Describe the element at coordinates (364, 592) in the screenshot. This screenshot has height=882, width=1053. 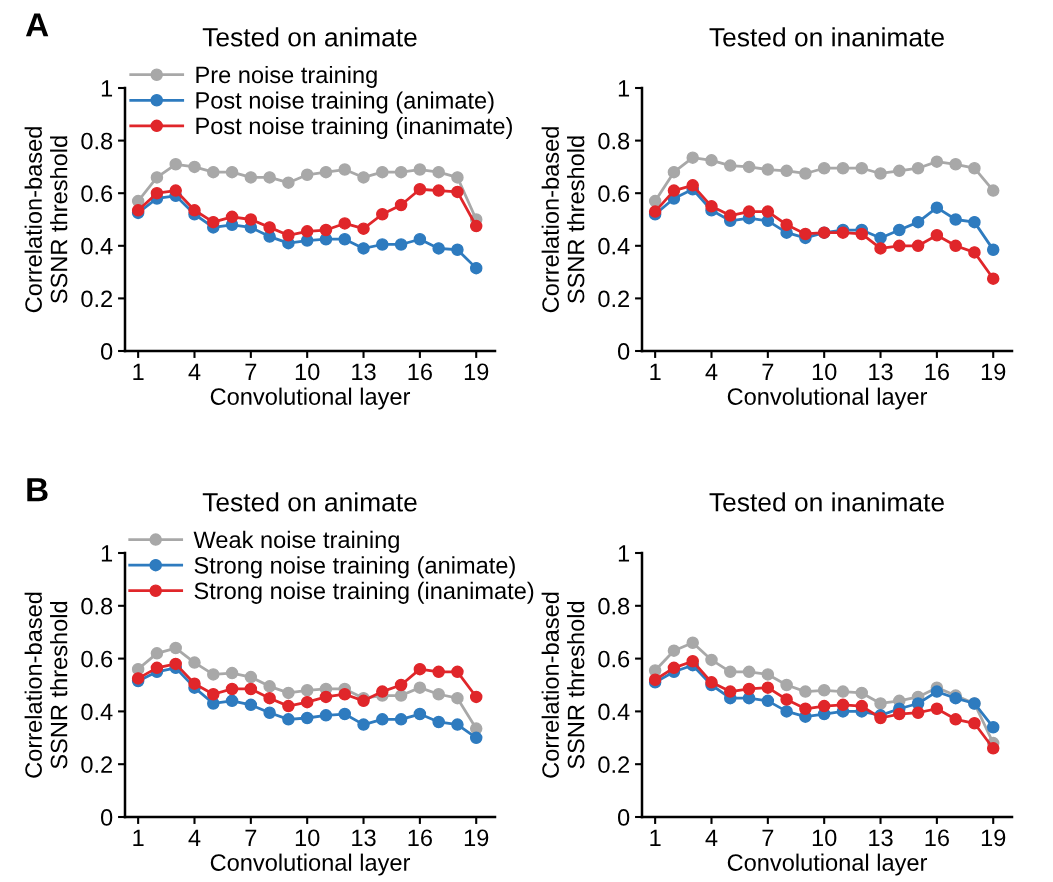
I see `legend-label: Strong noise training (inanimate)` at that location.